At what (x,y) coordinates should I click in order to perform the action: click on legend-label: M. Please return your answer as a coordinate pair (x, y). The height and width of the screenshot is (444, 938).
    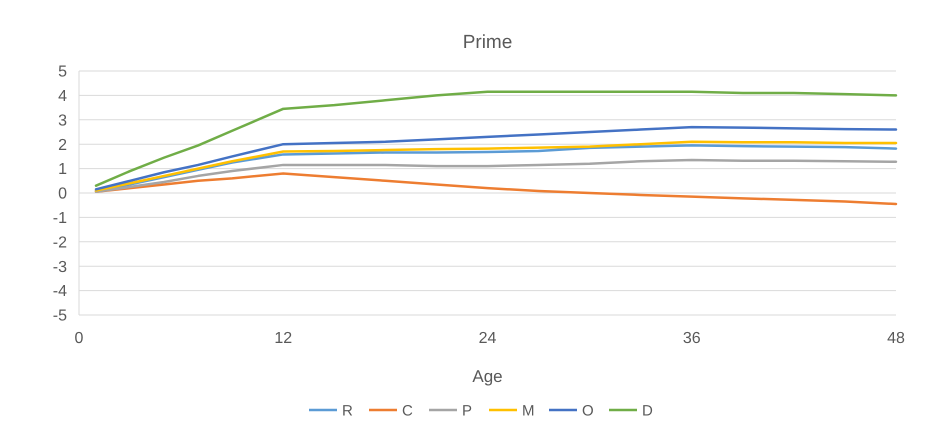
    Looking at the image, I should click on (528, 411).